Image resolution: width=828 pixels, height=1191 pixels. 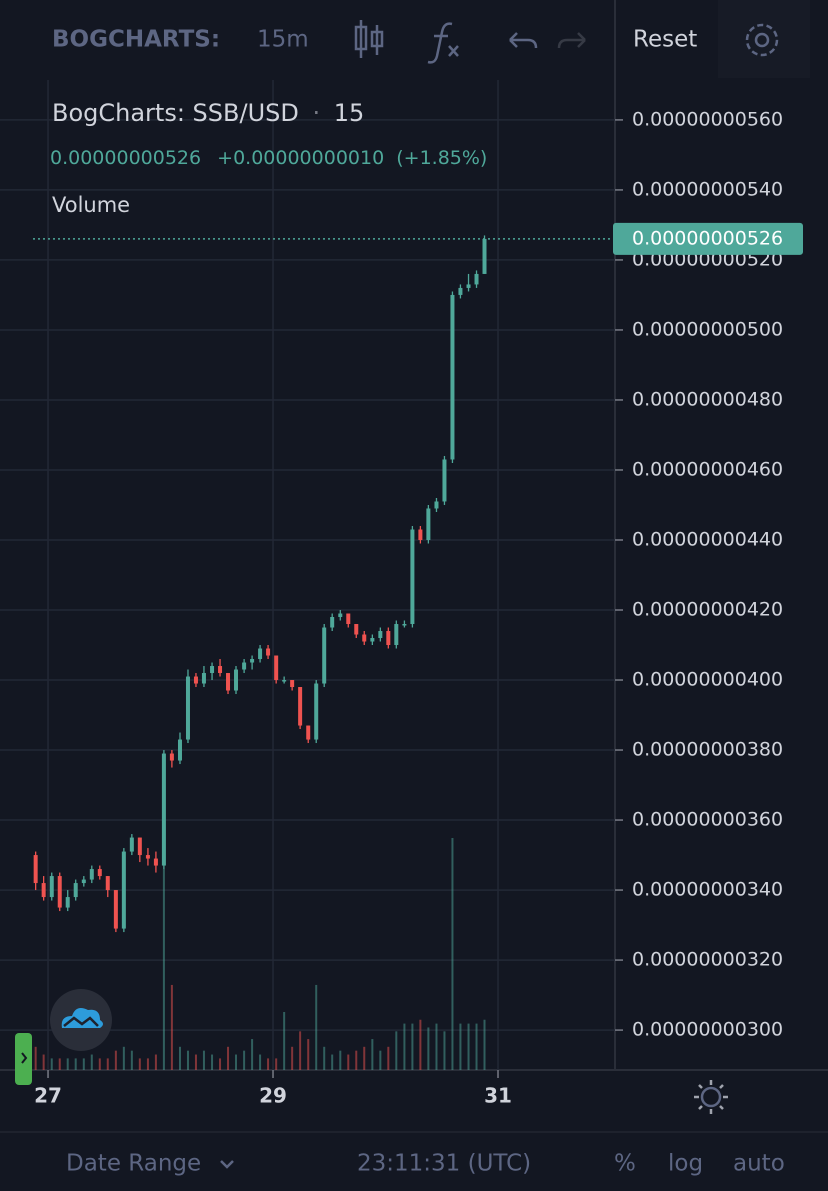 I want to click on change: +0.00000000010, so click(x=300, y=158).